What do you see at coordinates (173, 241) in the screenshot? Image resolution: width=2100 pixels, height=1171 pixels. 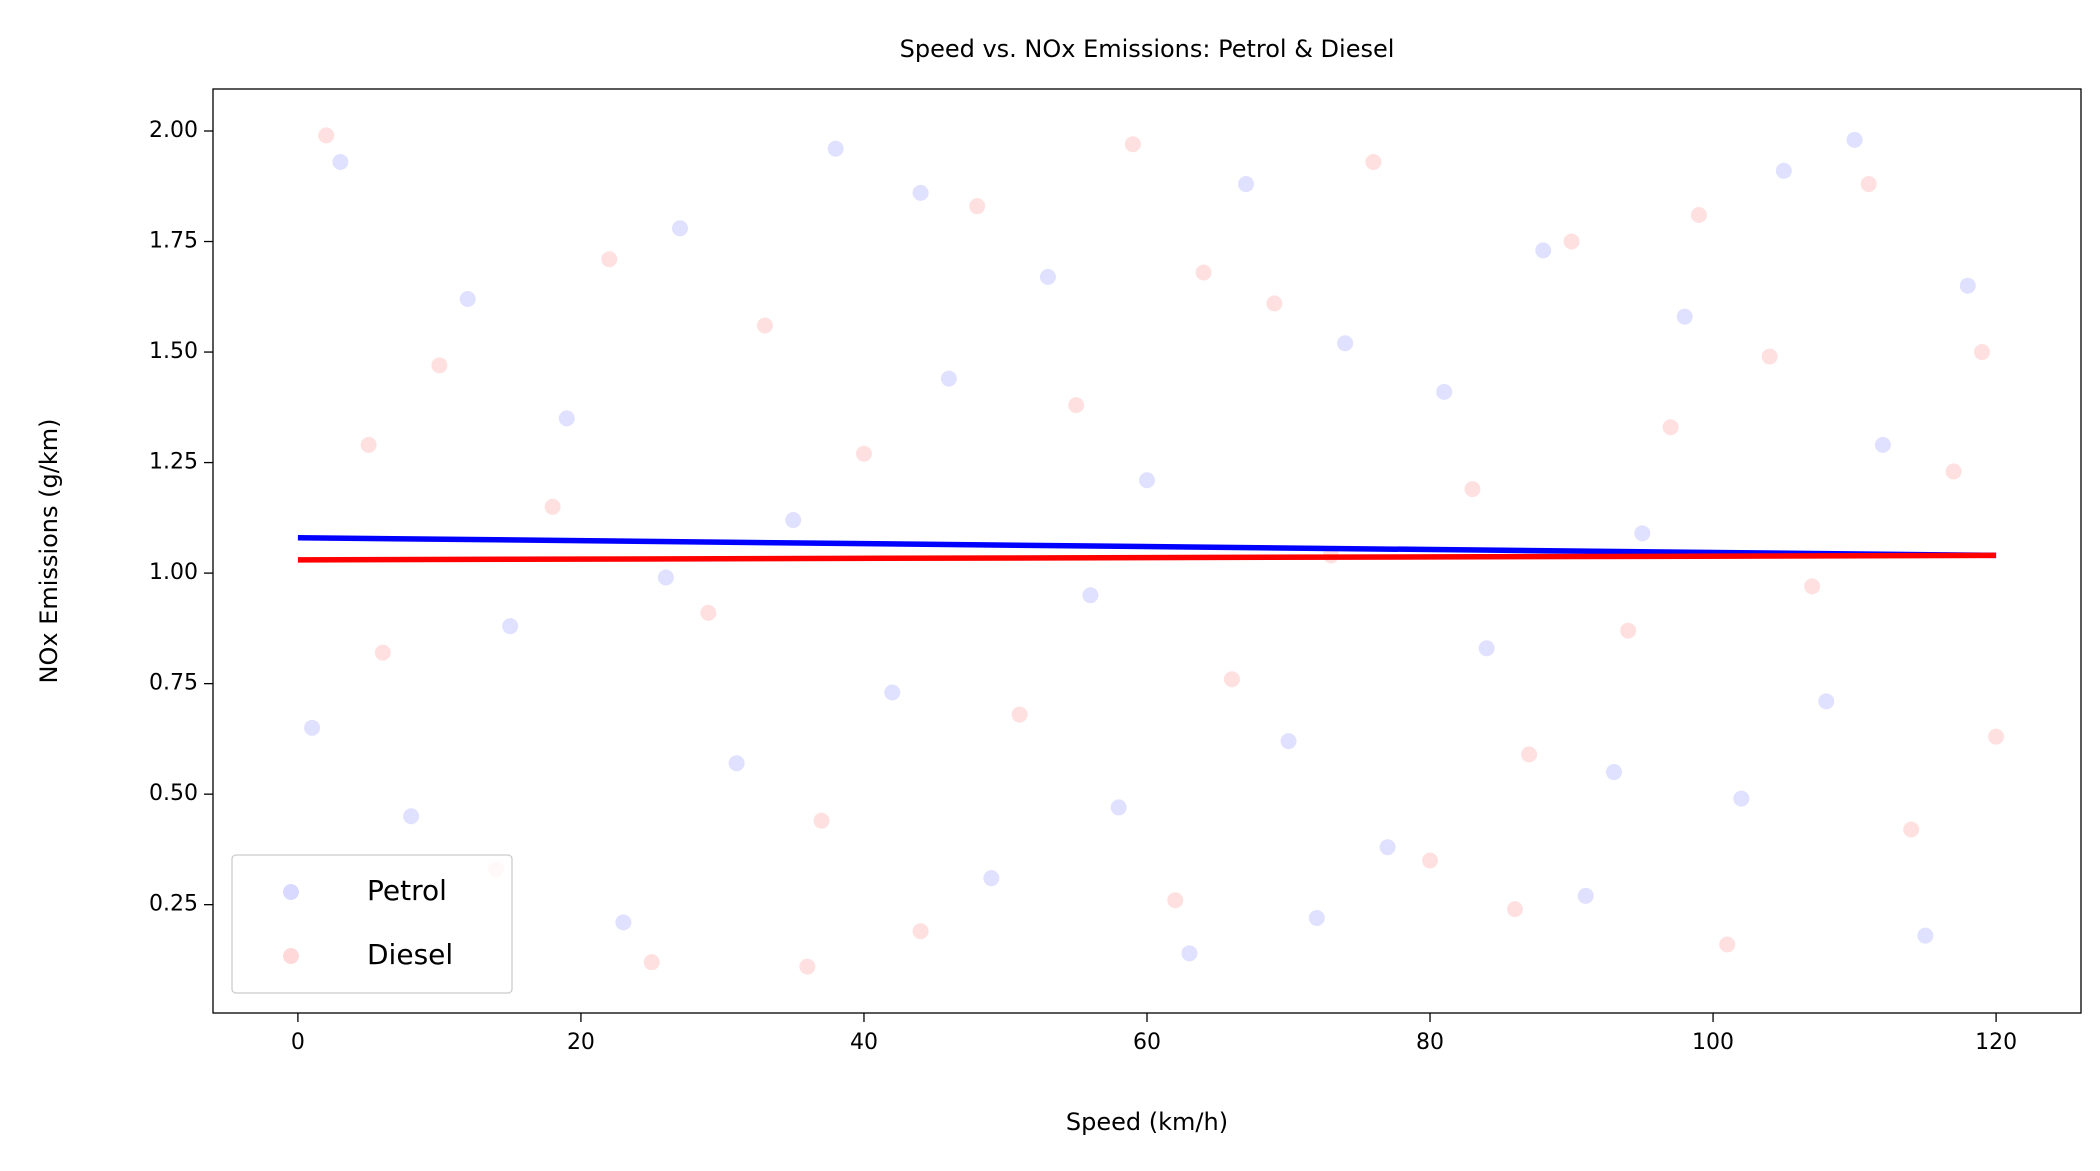 I see `y-tick-label: 1.75` at bounding box center [173, 241].